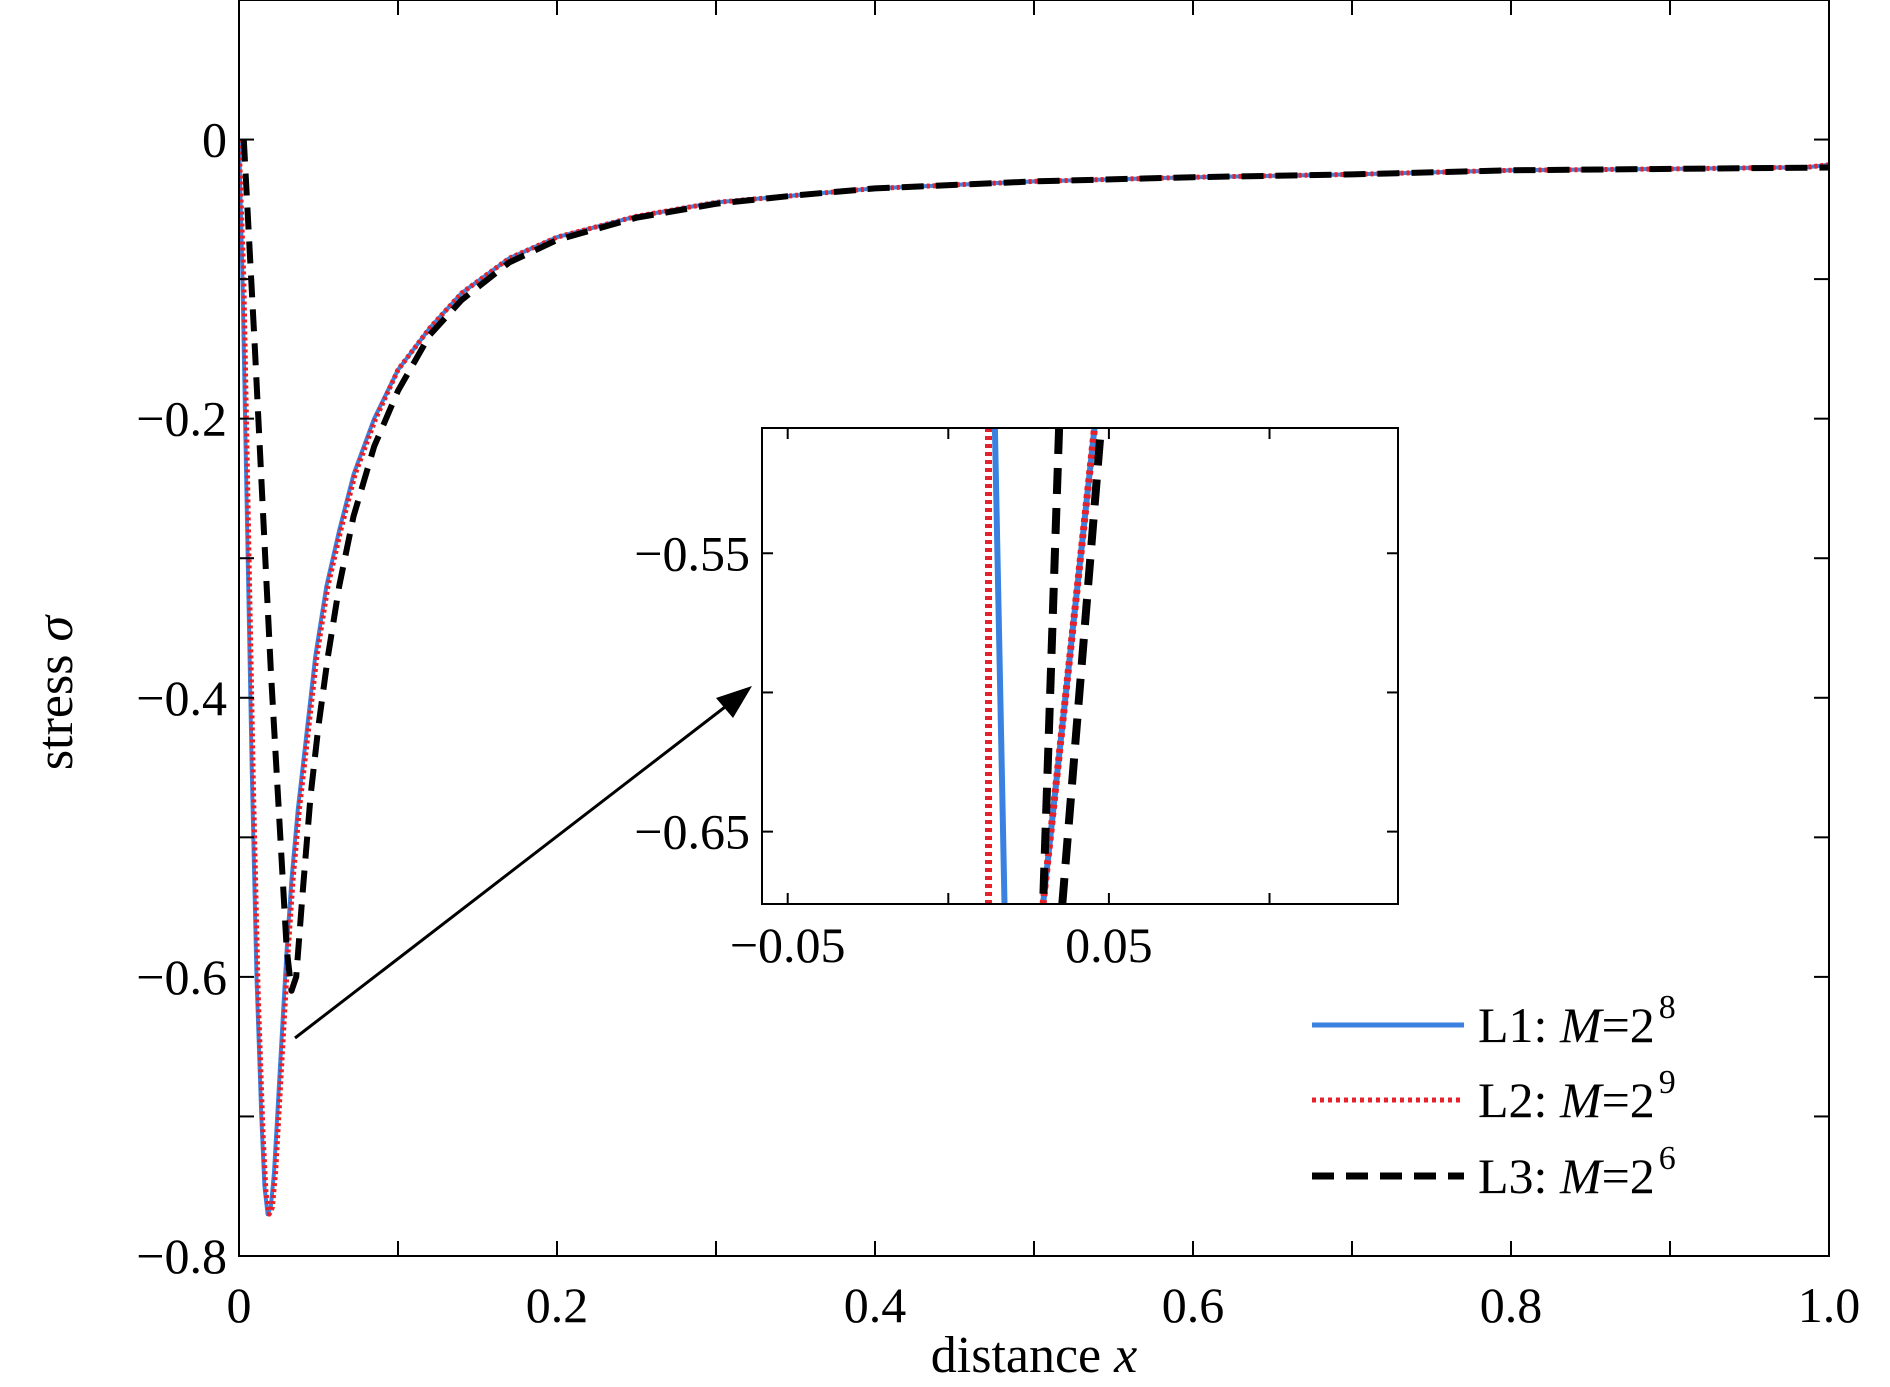  I want to click on x-axis-label: distance x, so click(1034, 1355).